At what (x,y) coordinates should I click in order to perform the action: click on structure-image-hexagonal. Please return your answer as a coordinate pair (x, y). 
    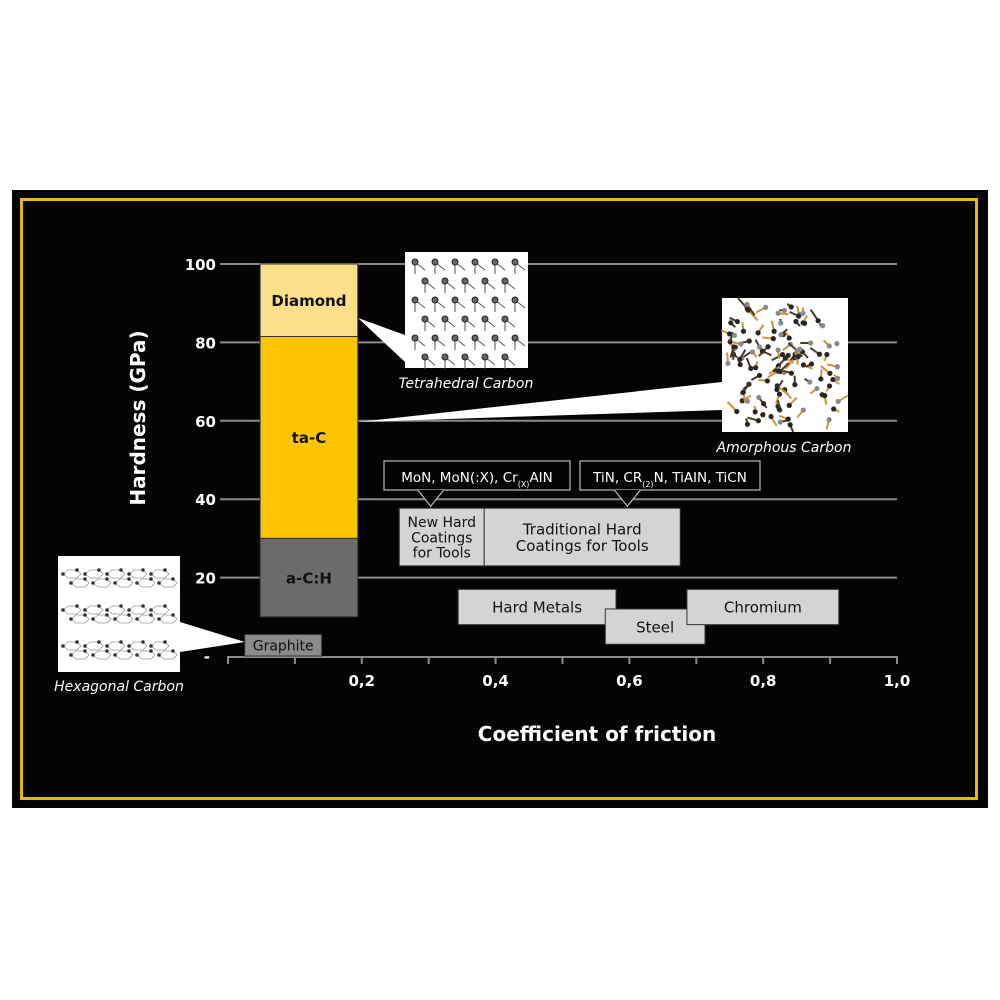
    Looking at the image, I should click on (119, 614).